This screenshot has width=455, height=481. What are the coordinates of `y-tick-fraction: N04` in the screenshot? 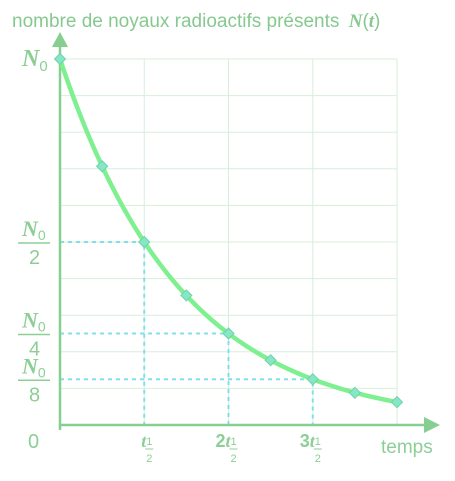 It's located at (34, 334).